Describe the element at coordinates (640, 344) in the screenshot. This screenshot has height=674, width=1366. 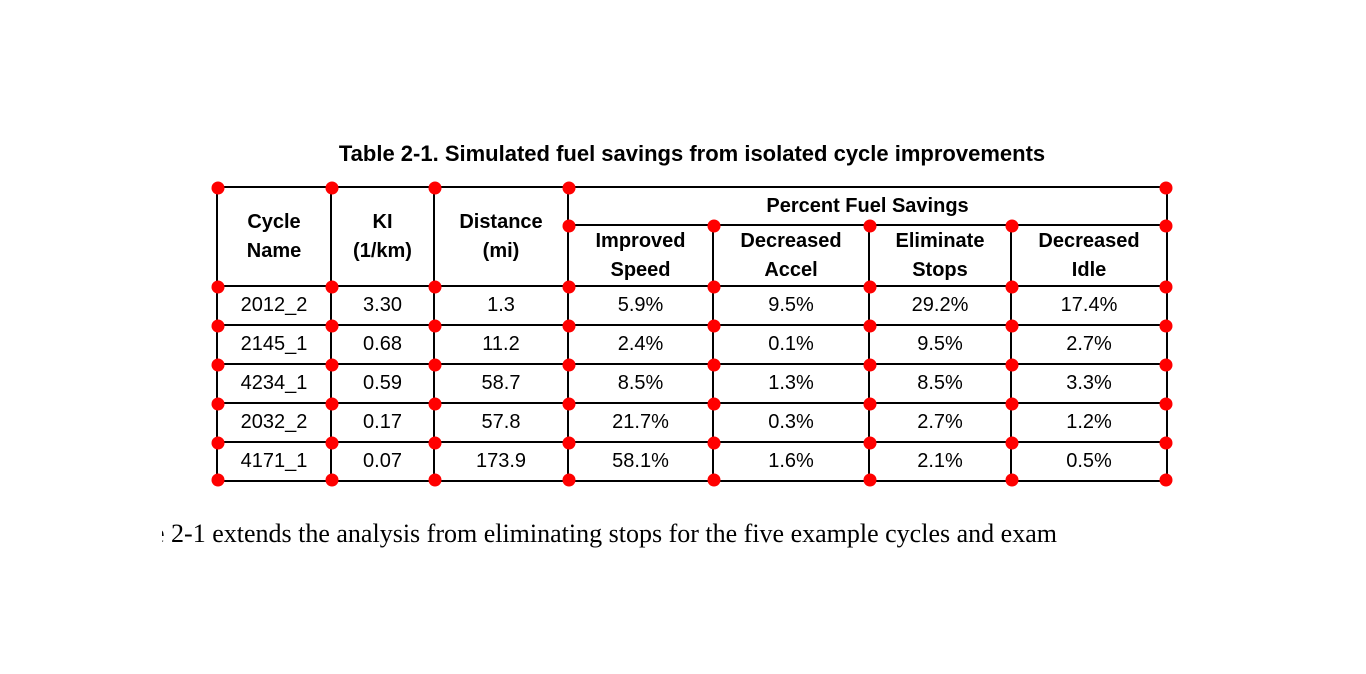
I see `table-cell: 2.4%` at that location.